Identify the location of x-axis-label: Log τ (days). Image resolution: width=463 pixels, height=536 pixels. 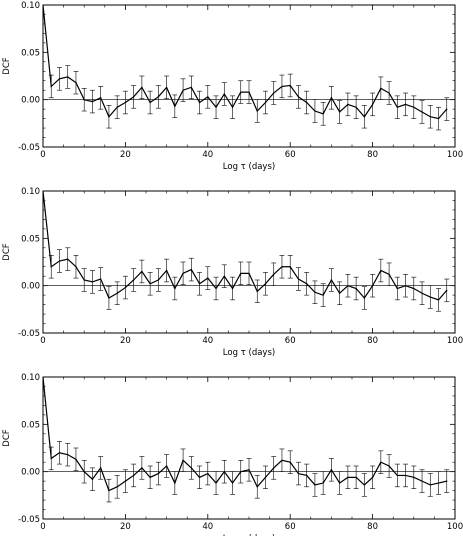
(249, 535).